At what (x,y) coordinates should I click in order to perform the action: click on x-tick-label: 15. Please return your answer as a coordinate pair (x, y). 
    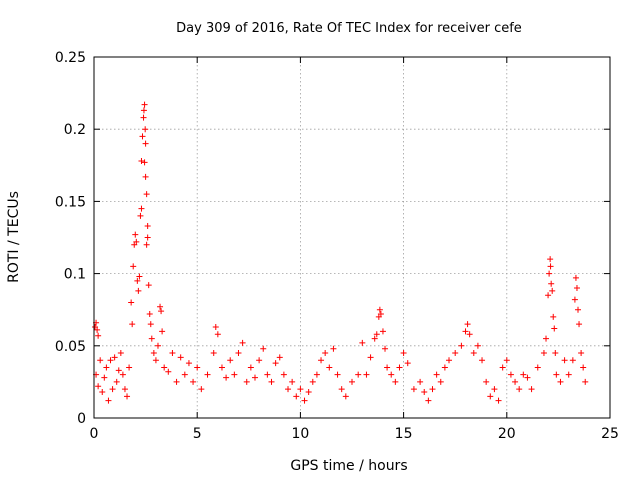
    Looking at the image, I should click on (404, 434).